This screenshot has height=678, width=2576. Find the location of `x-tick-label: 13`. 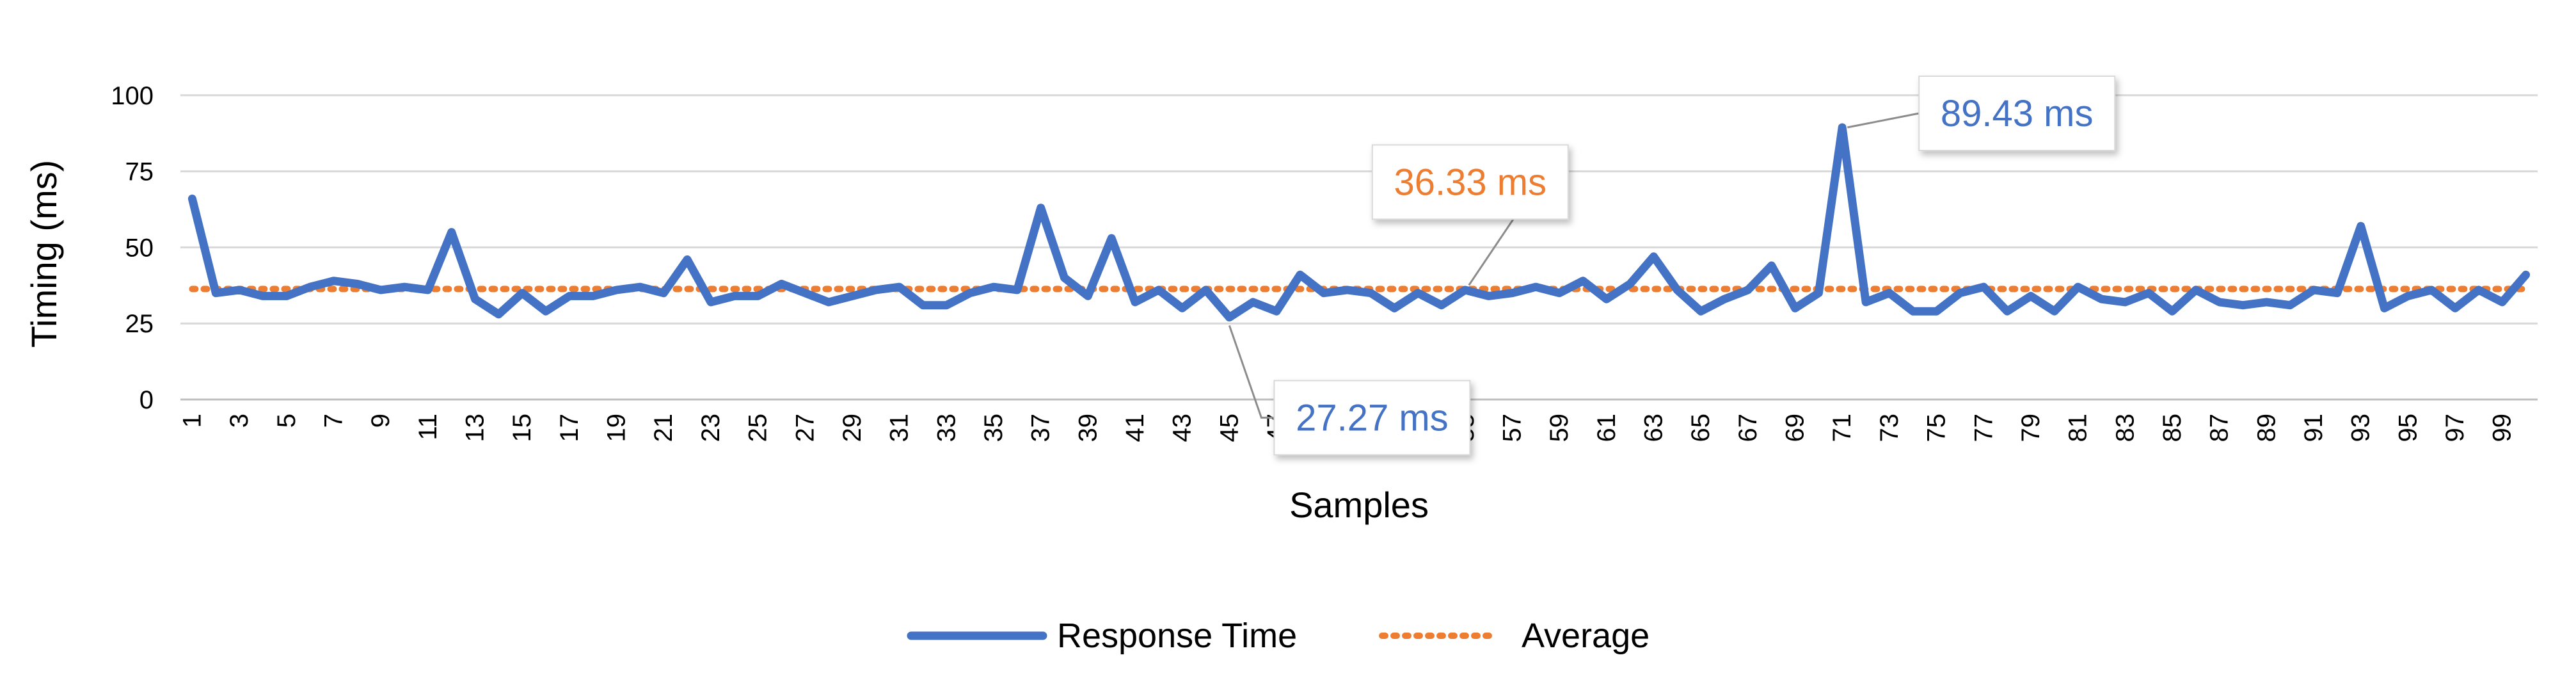

x-tick-label: 13 is located at coordinates (475, 428).